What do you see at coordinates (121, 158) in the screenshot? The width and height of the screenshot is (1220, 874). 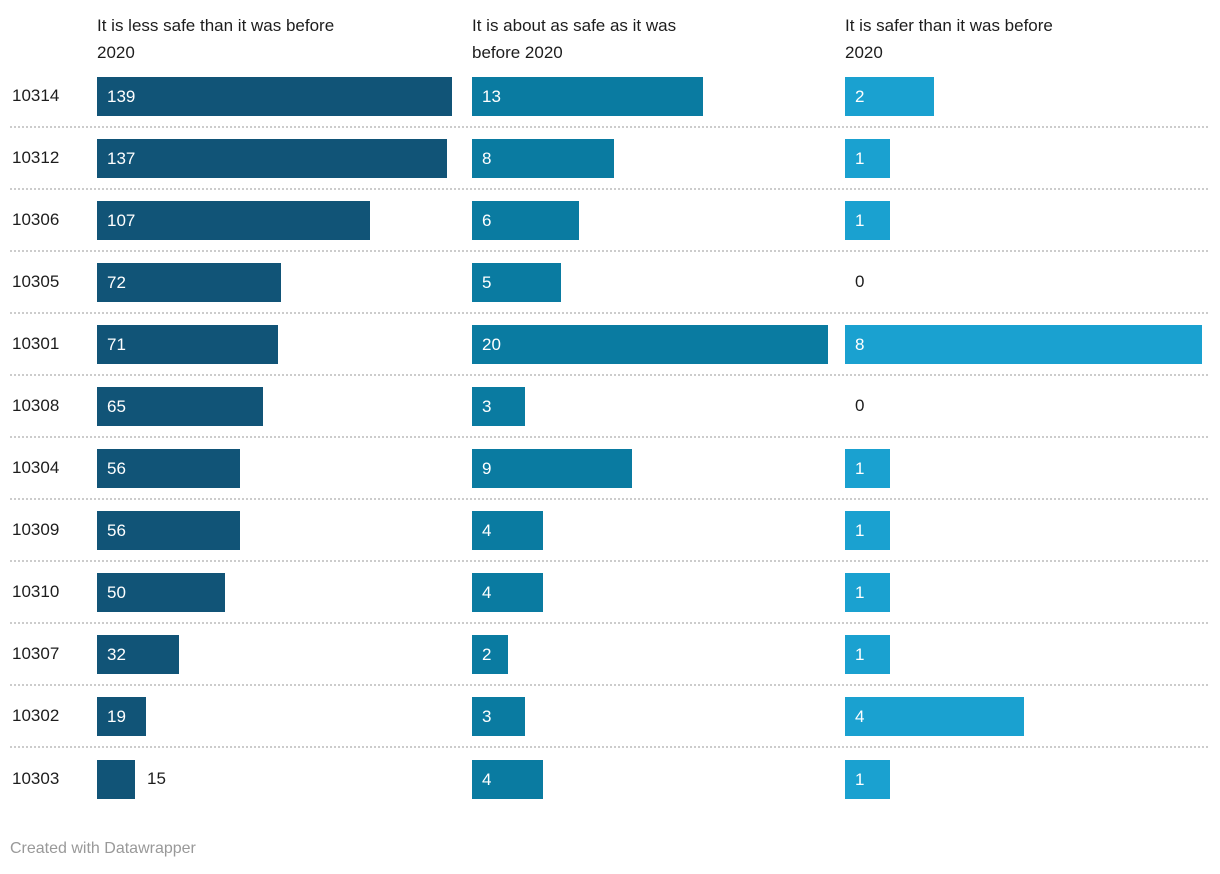 I see `bar-value: 137` at bounding box center [121, 158].